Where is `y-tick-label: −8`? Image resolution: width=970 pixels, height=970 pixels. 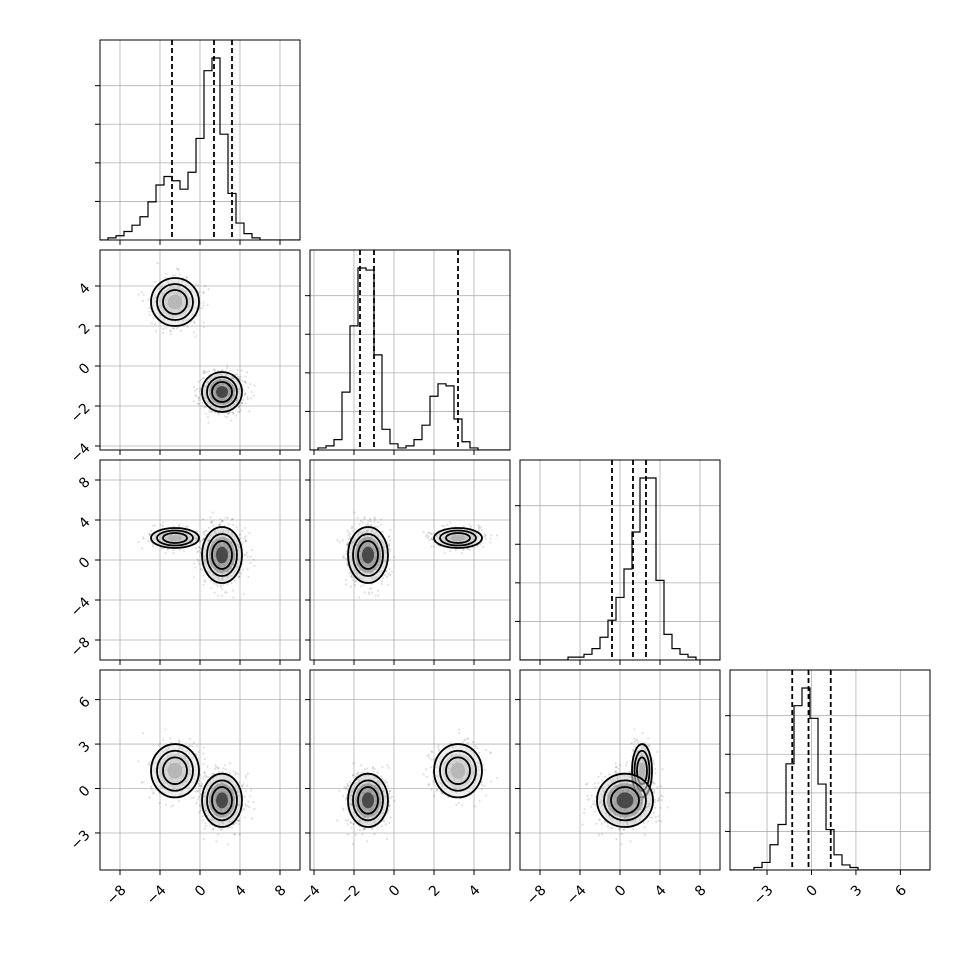 y-tick-label: −8 is located at coordinates (81, 647).